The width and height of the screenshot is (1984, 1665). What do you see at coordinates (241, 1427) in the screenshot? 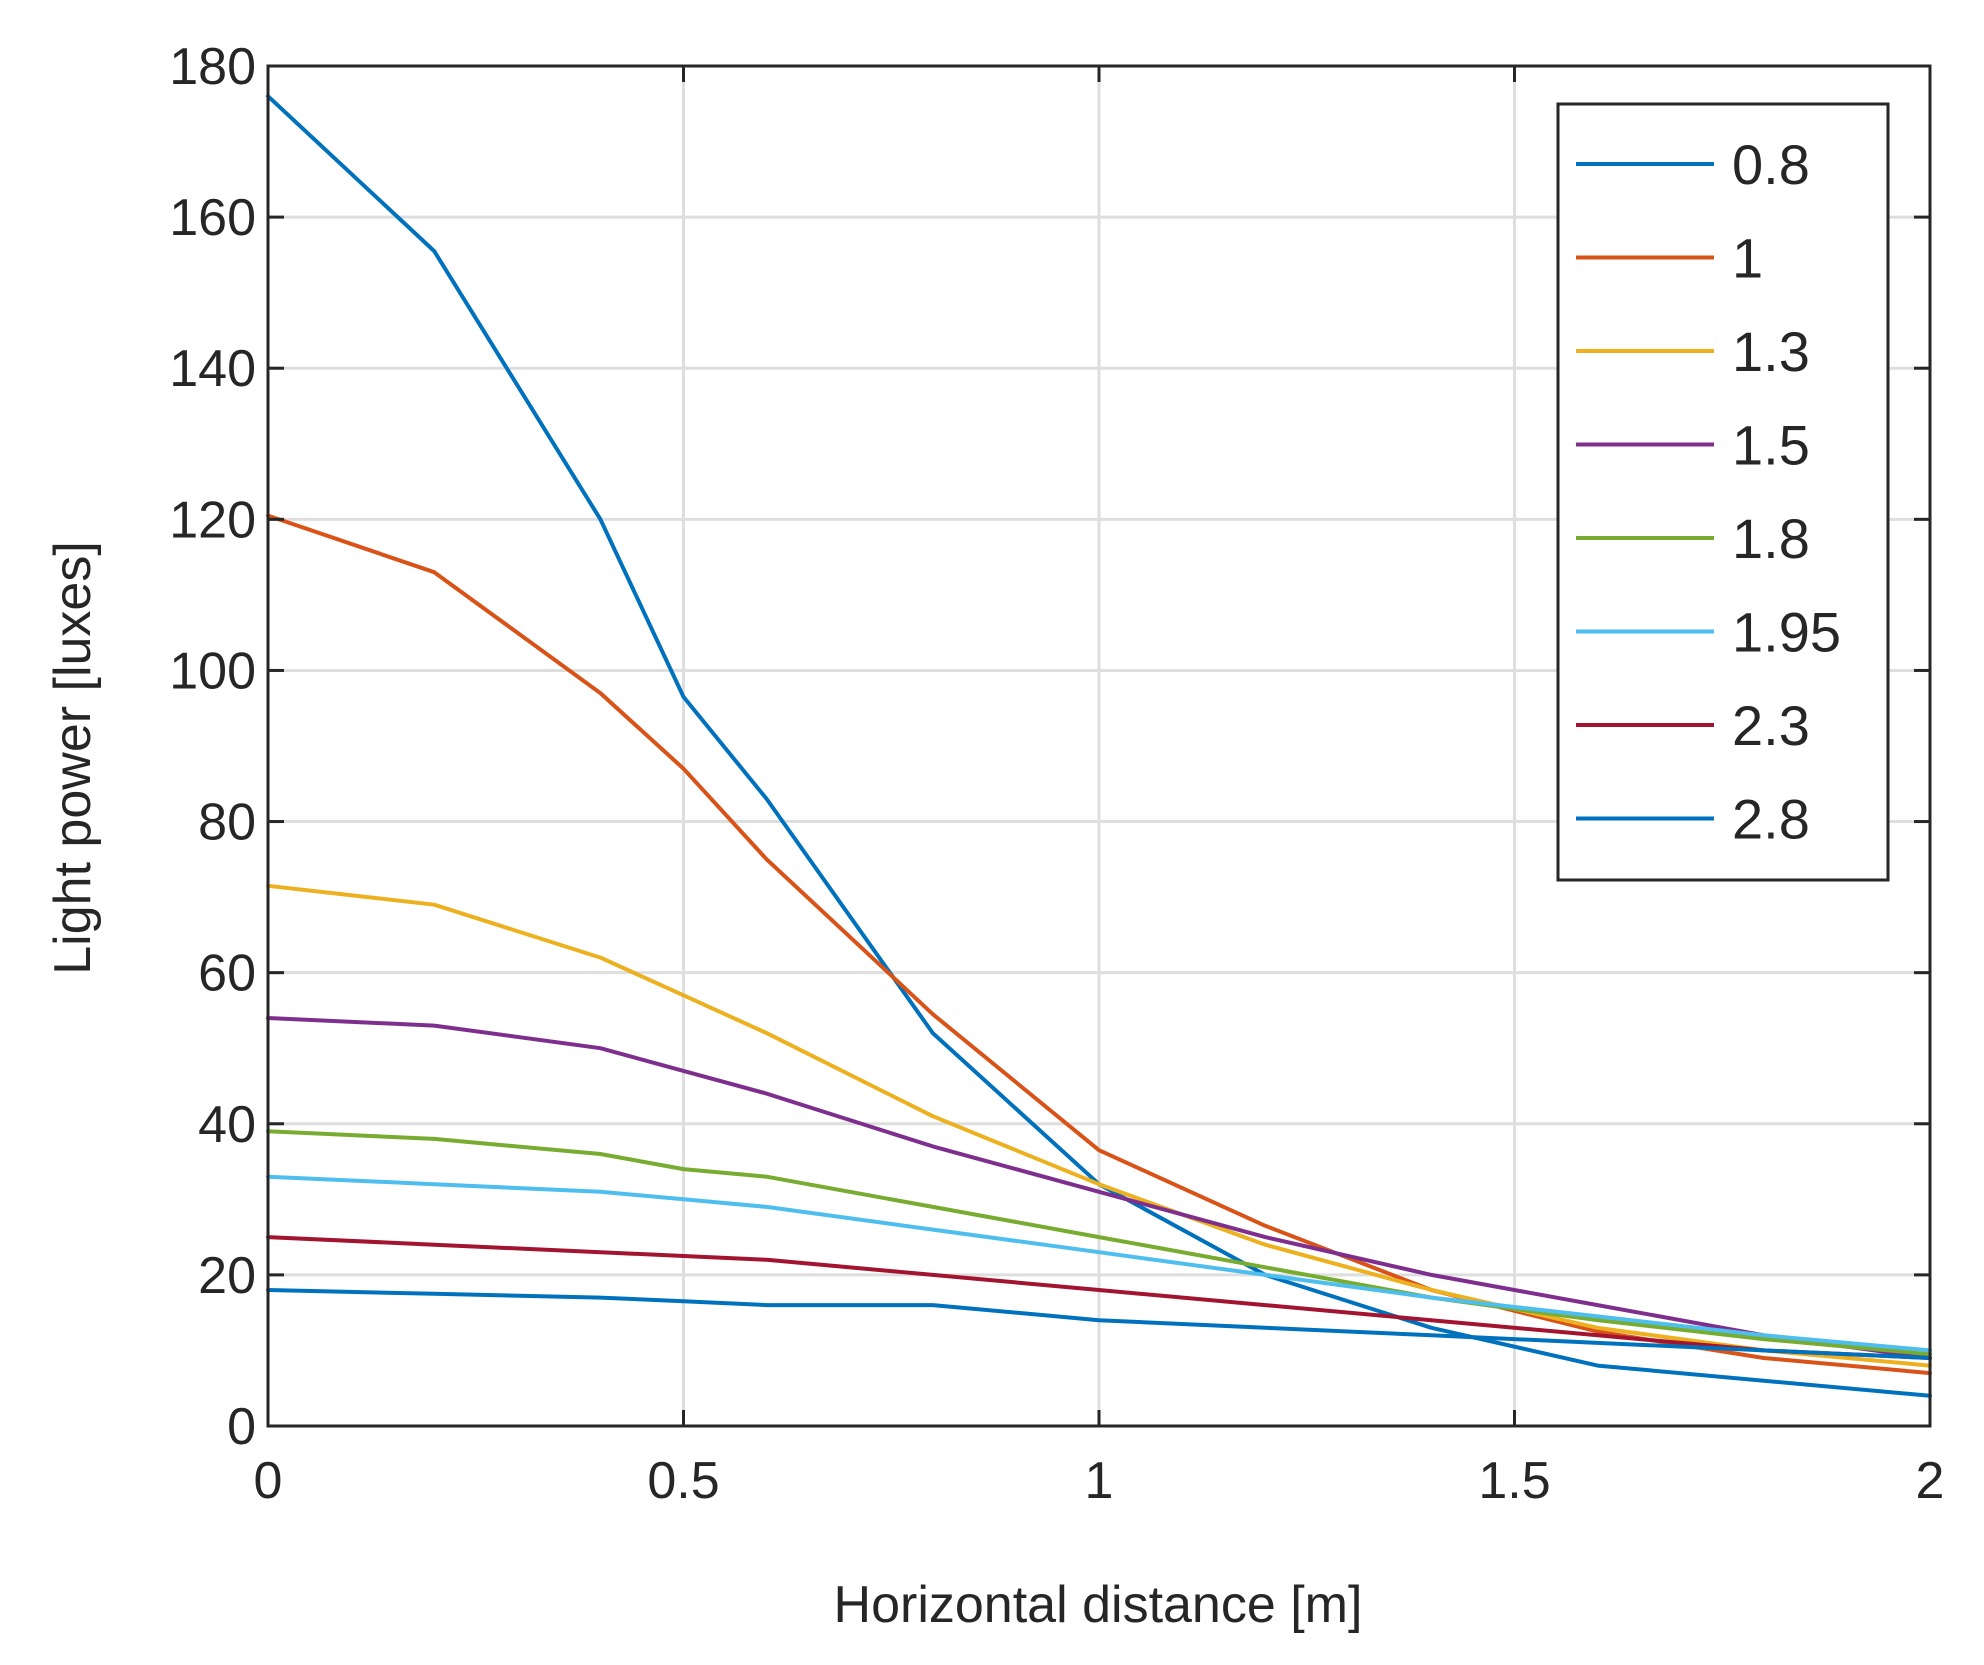
I see `y-tick-label: 0` at bounding box center [241, 1427].